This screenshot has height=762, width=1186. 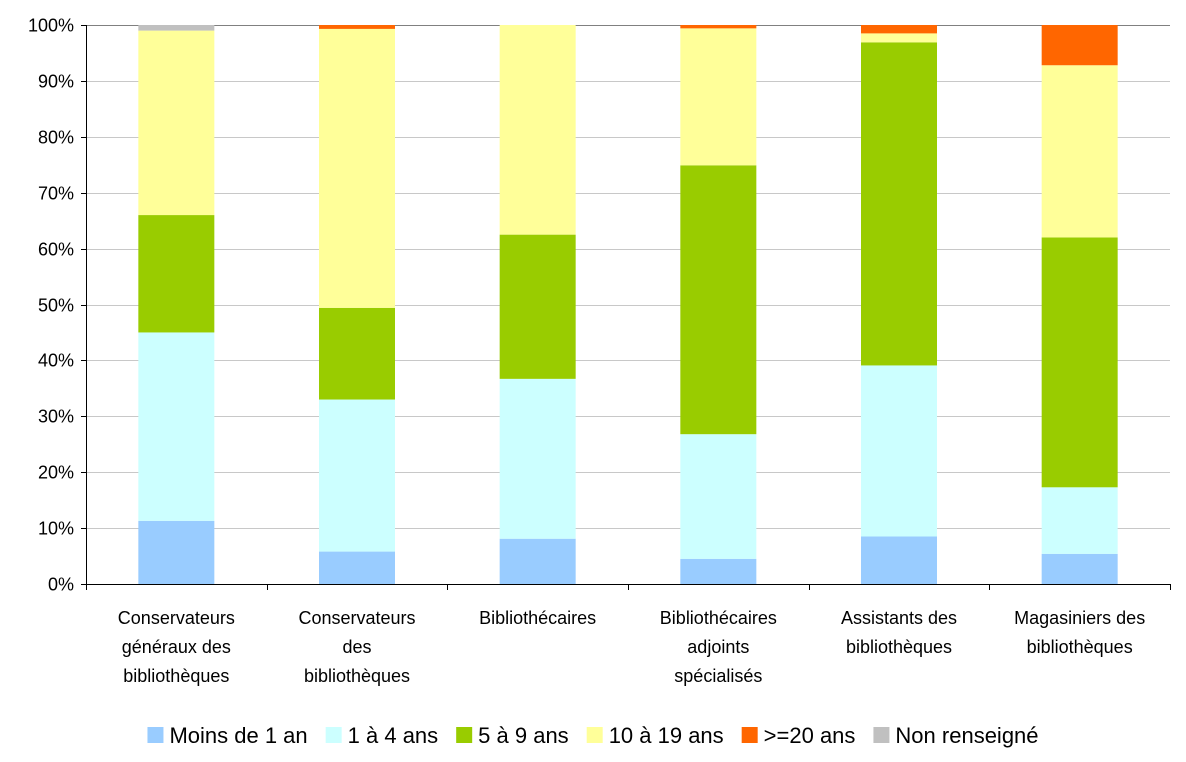 What do you see at coordinates (56, 361) in the screenshot?
I see `y-tick-label: 40%` at bounding box center [56, 361].